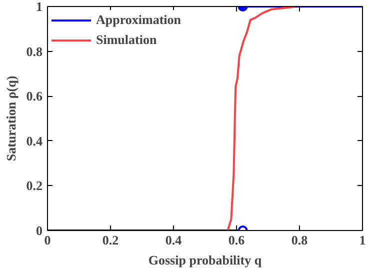 This screenshot has width=370, height=270. Describe the element at coordinates (138, 20) in the screenshot. I see `legend-label: Approximation` at that location.